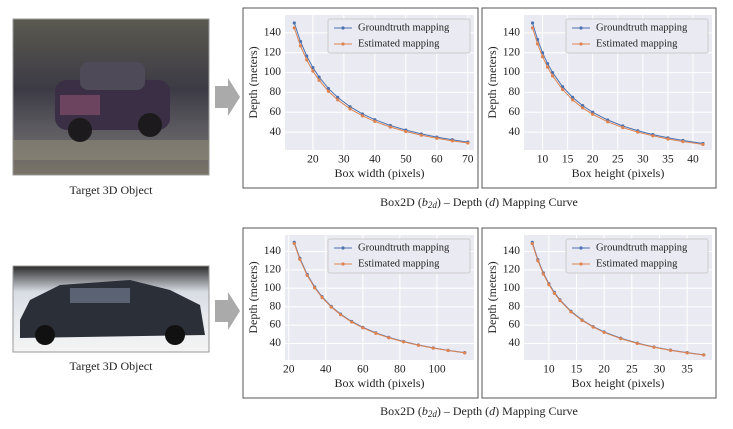 The image size is (733, 429). I want to click on caption-part: ) Mapping Curve, so click(536, 202).